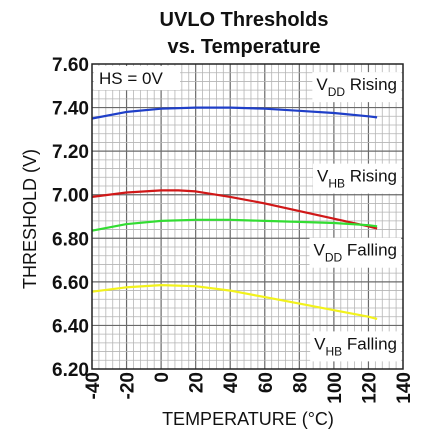 This screenshot has width=421, height=434. What do you see at coordinates (70, 196) in the screenshot?
I see `y-tick-label: 7.00` at bounding box center [70, 196].